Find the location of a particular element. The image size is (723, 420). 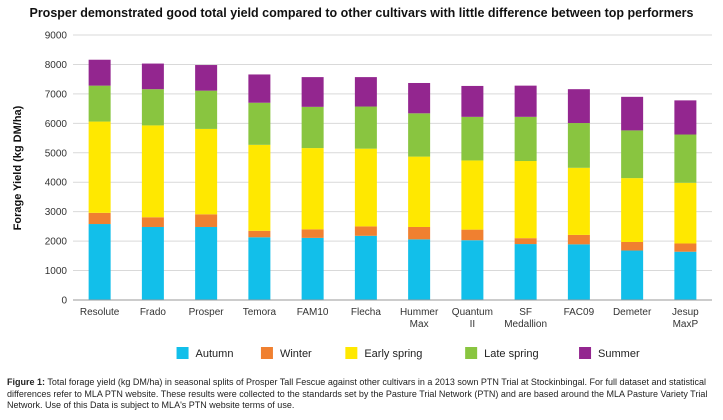

y-tick-label: 2000 is located at coordinates (56, 242).